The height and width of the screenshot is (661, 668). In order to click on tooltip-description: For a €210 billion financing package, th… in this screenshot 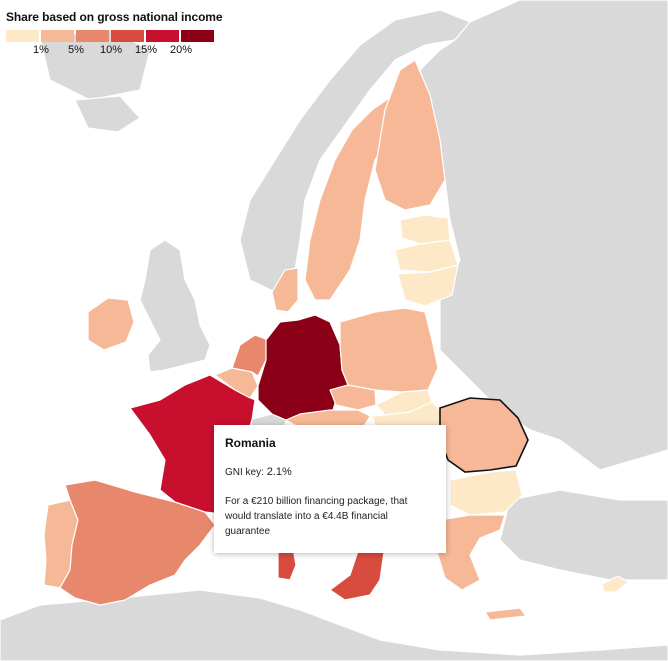, I will do `click(316, 516)`.